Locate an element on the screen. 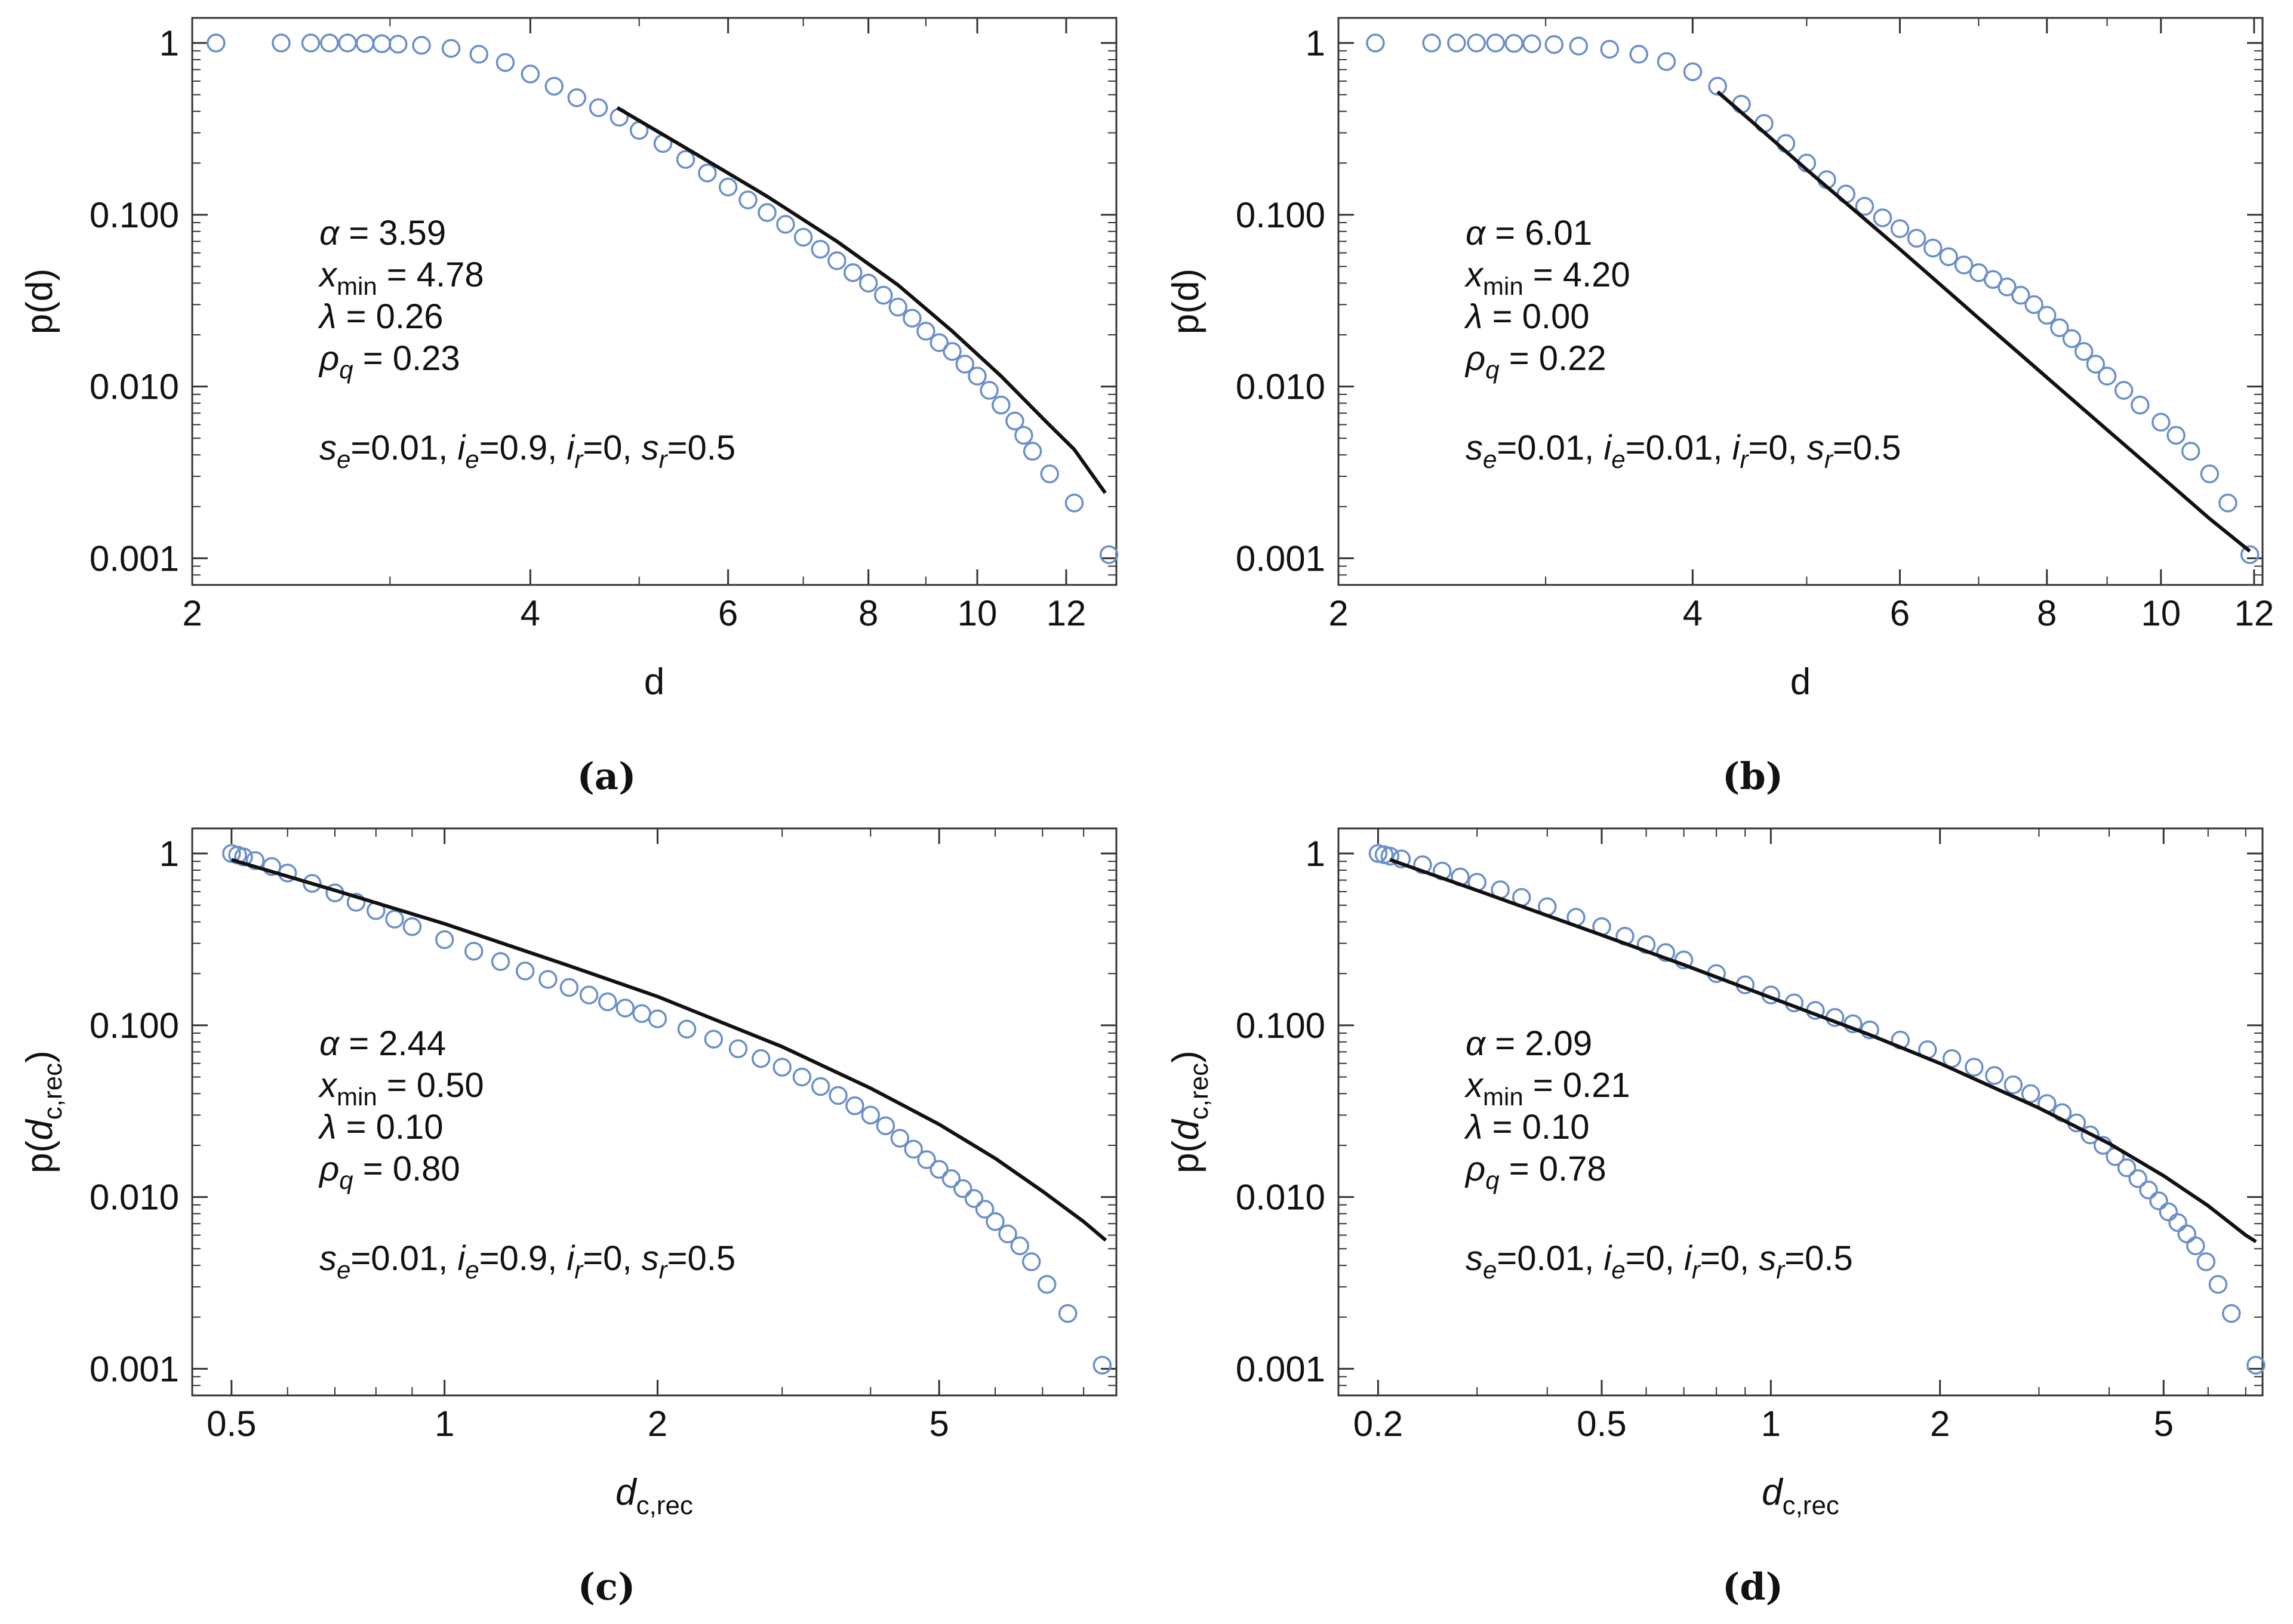 This screenshot has width=2293, height=1624. parameter-line: se=0.01, ie=0, ir=0, sr=0.5 is located at coordinates (1659, 1261).